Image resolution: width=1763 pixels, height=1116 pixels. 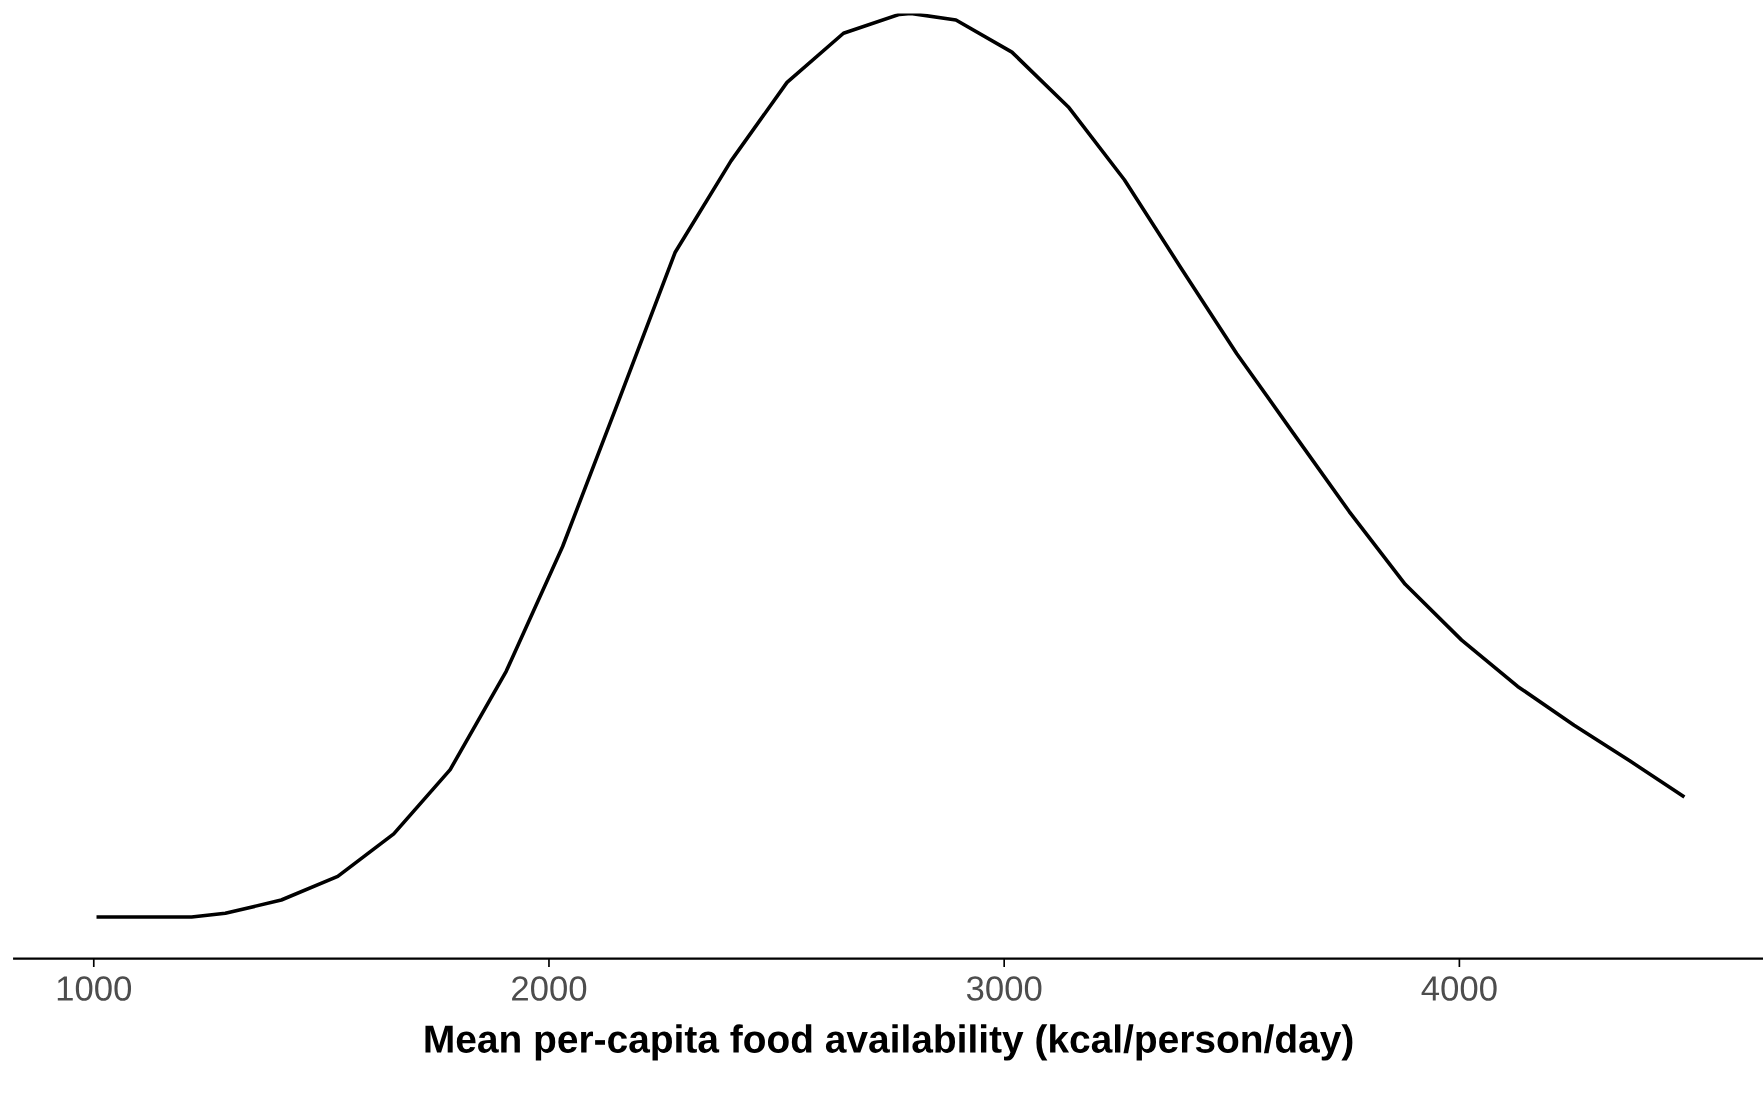 What do you see at coordinates (1004, 988) in the screenshot?
I see `x-tick-label: 3000` at bounding box center [1004, 988].